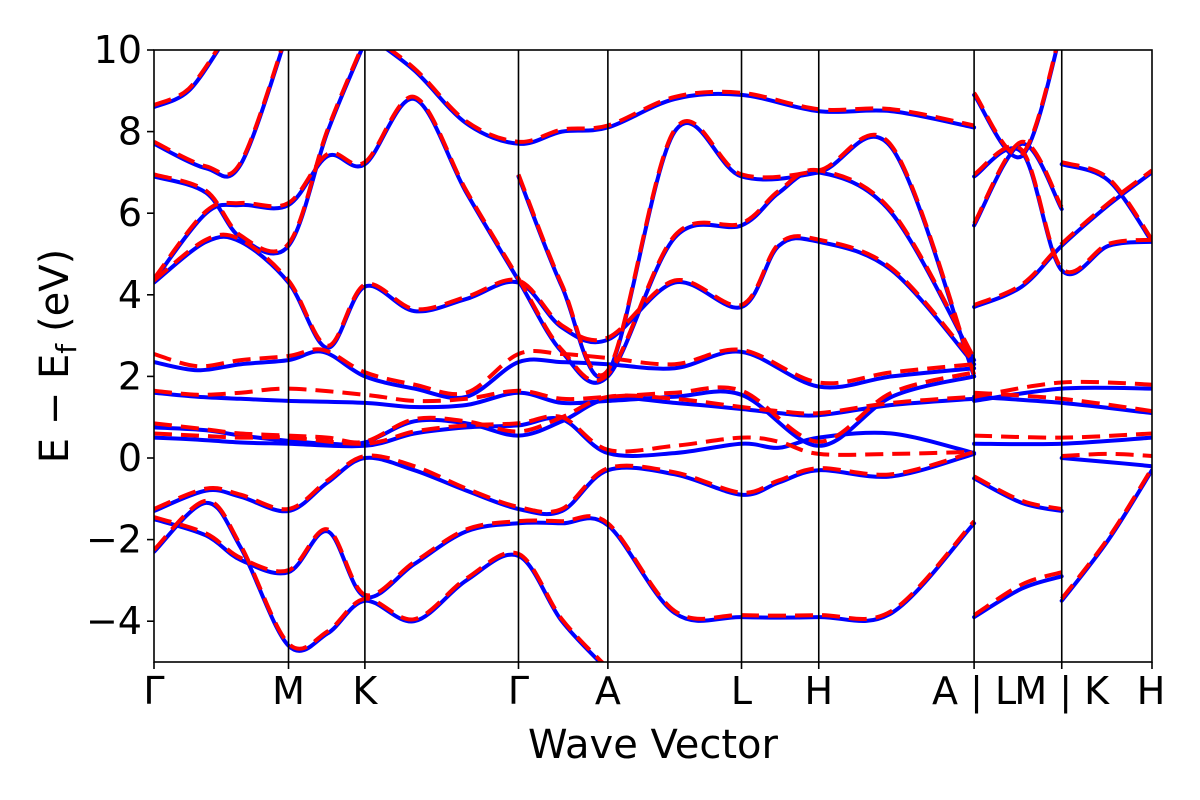 This screenshot has height=800, width=1200. I want to click on y-tick-label-7: 10, so click(118, 50).